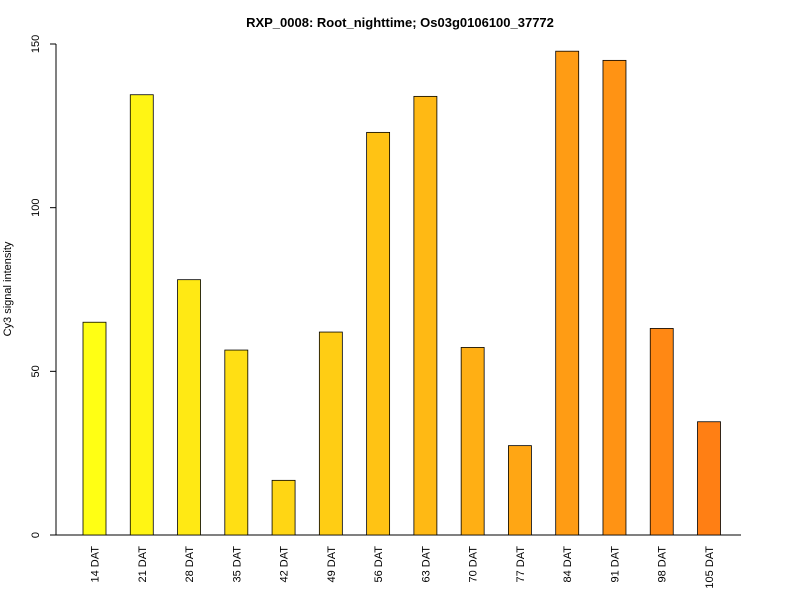 The width and height of the screenshot is (800, 600). What do you see at coordinates (615, 564) in the screenshot?
I see `x-tick-label: 91 DAT` at bounding box center [615, 564].